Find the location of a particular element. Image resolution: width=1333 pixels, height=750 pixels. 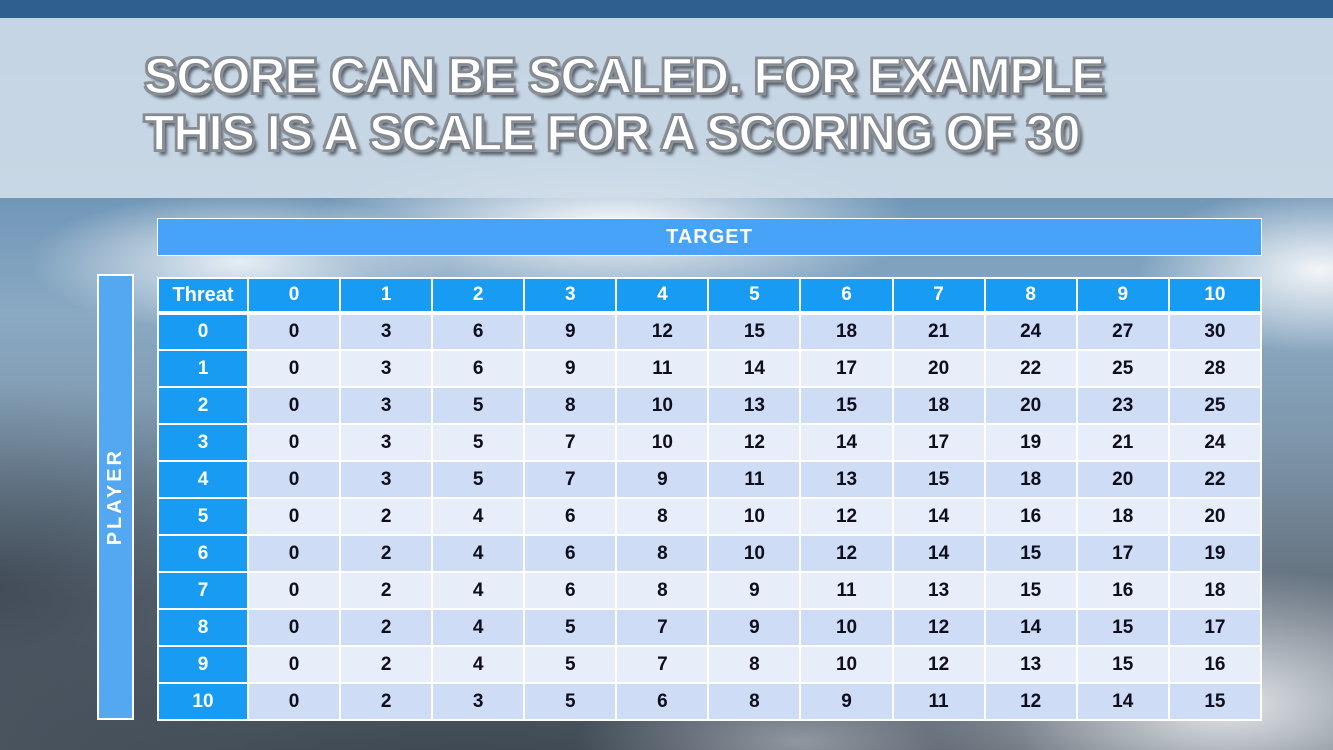

row-header: 4 is located at coordinates (203, 479).